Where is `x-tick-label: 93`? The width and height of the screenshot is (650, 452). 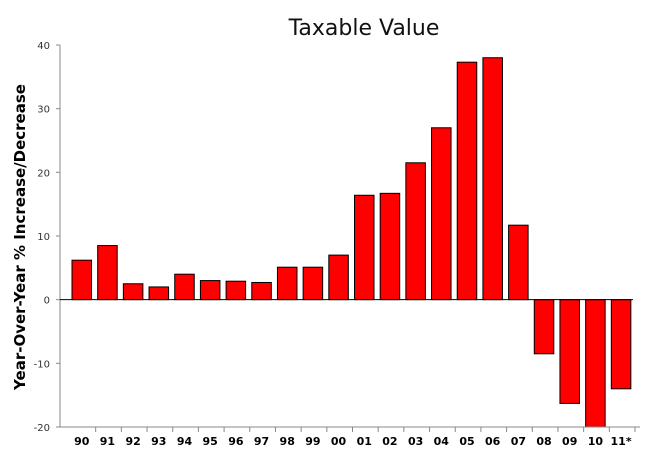
x-tick-label: 93 is located at coordinates (158, 441).